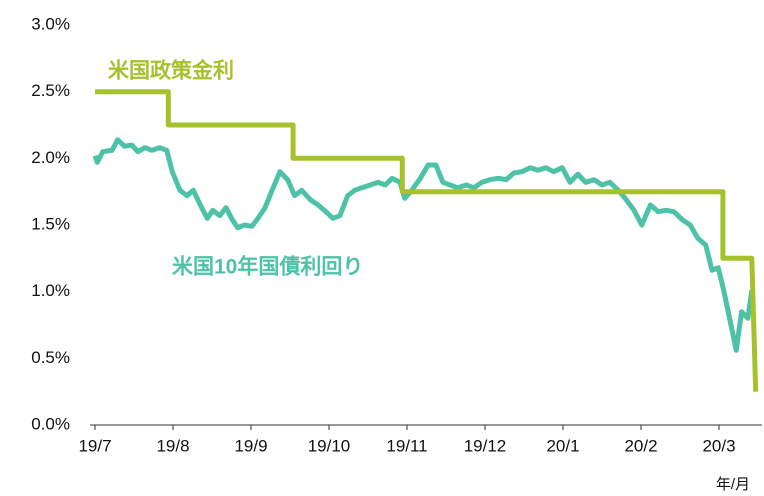 The height and width of the screenshot is (496, 764). I want to click on x-tick-label: 20/2, so click(640, 445).